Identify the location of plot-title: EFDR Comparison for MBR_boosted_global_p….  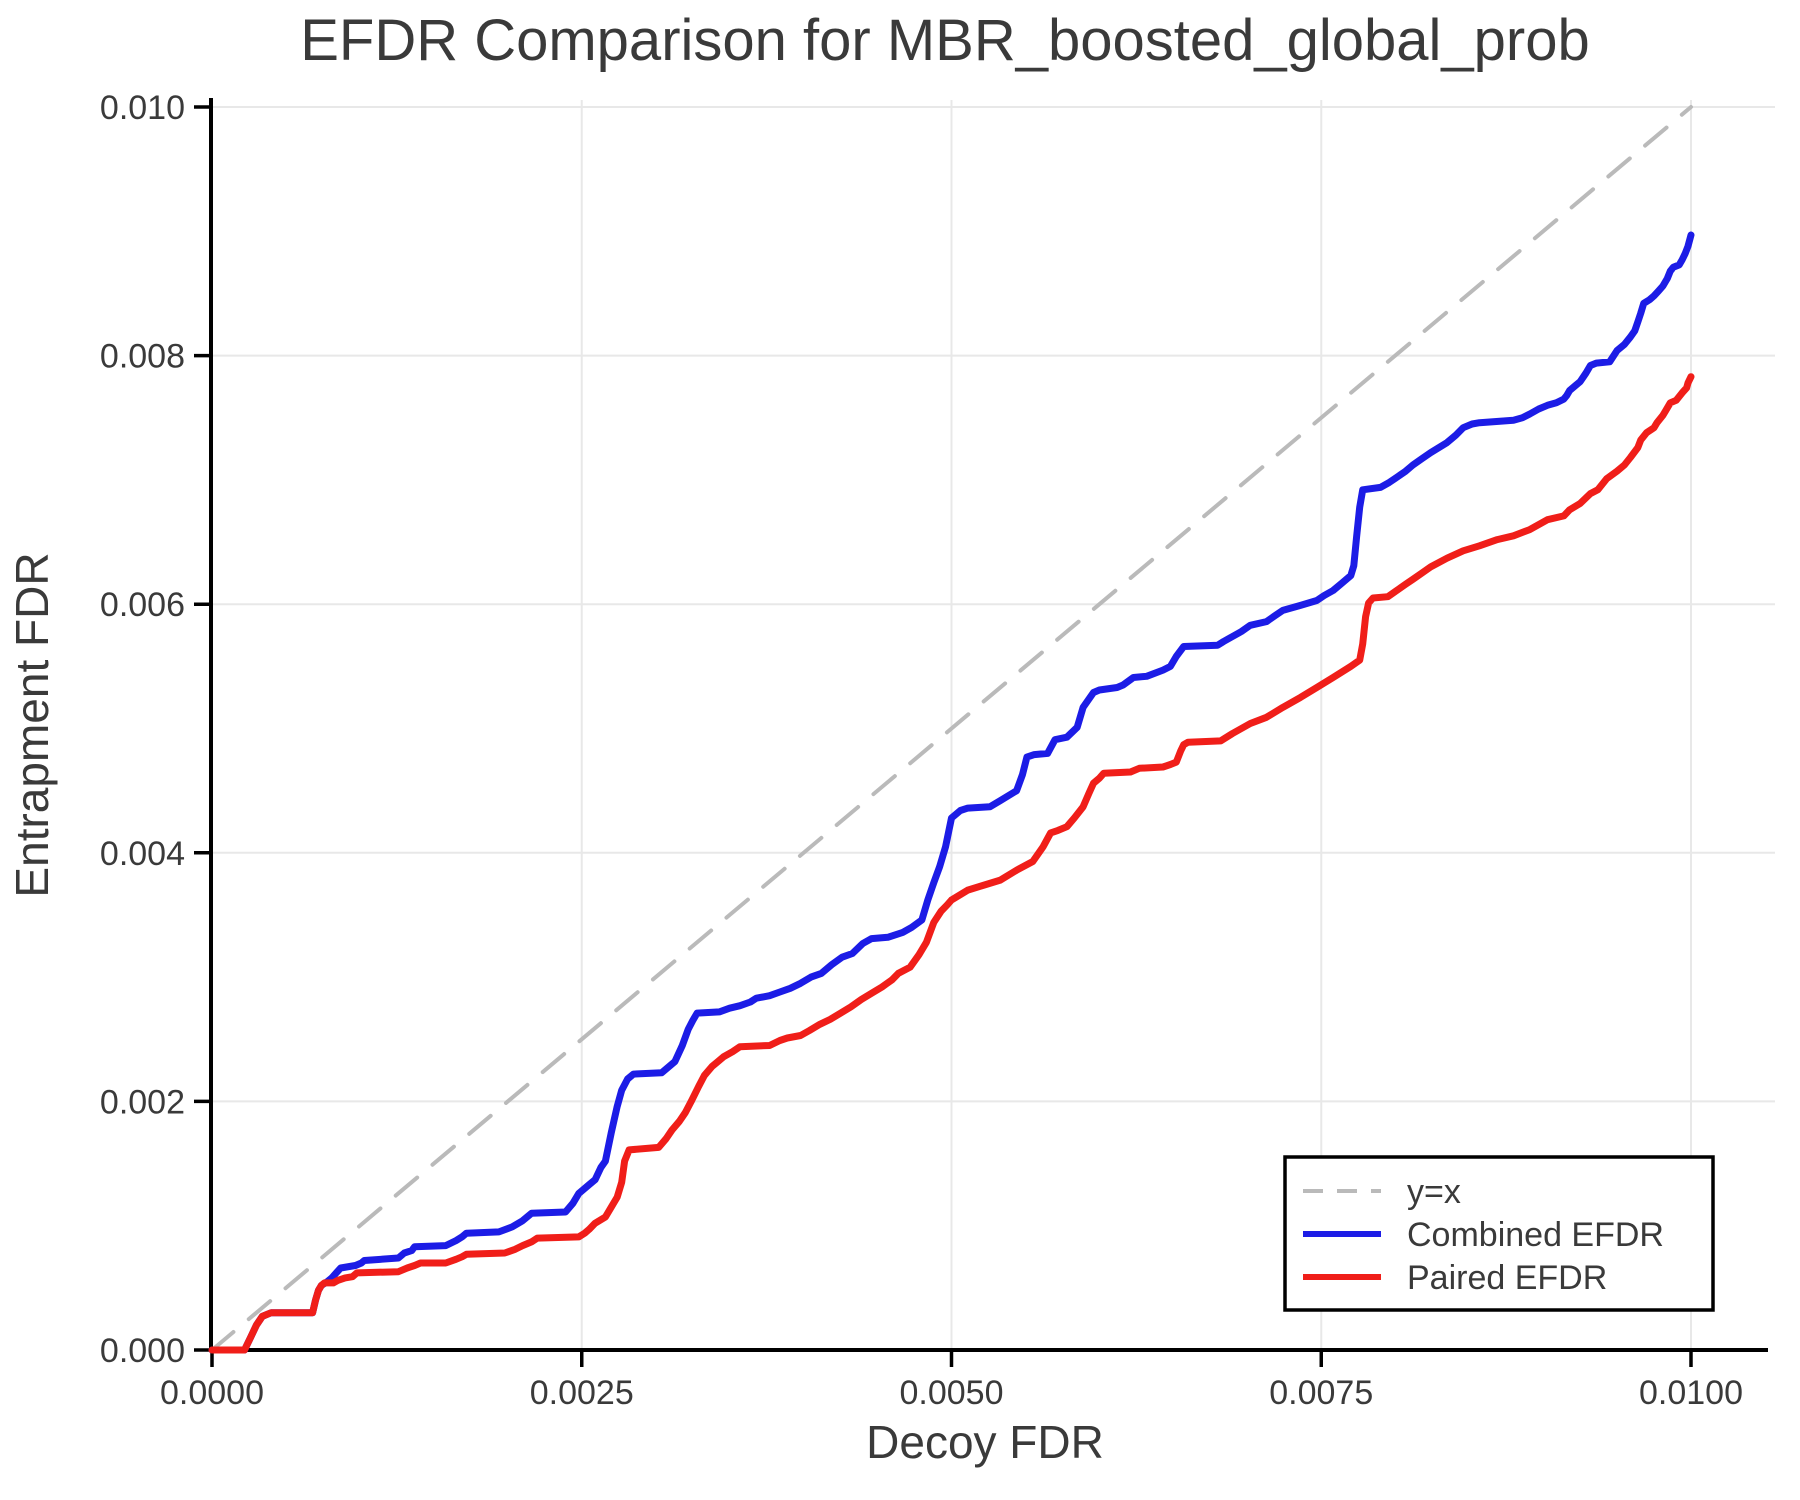
(945, 40).